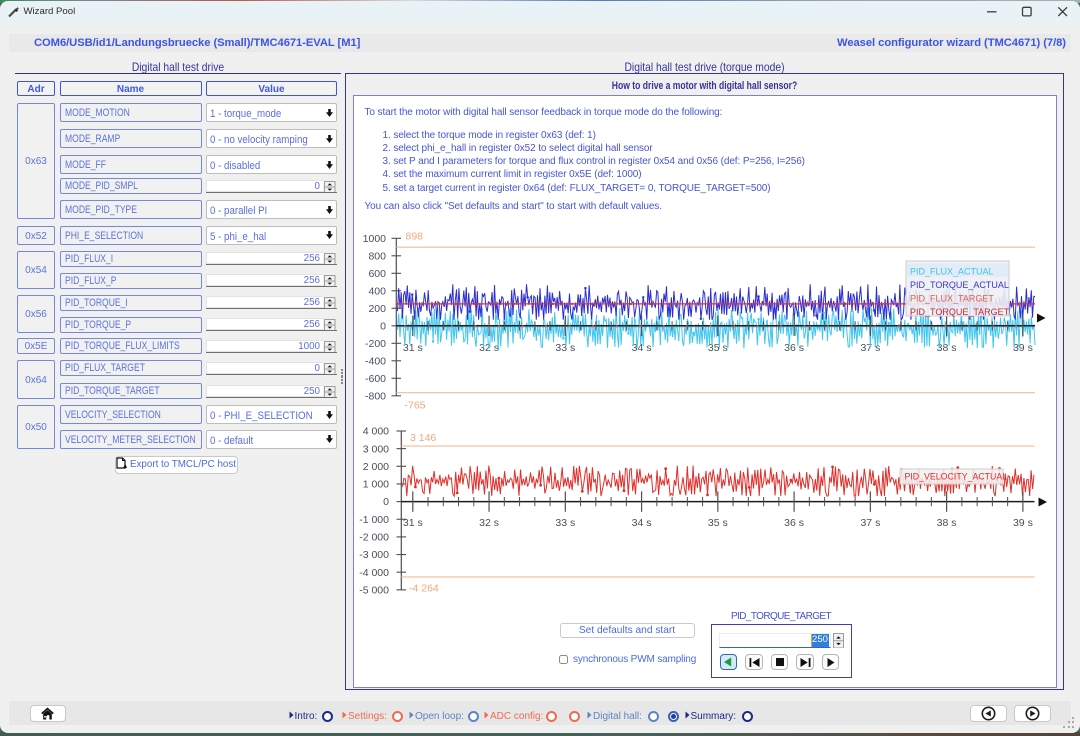  What do you see at coordinates (489, 523) in the screenshot?
I see `svg-text: 32 s` at bounding box center [489, 523].